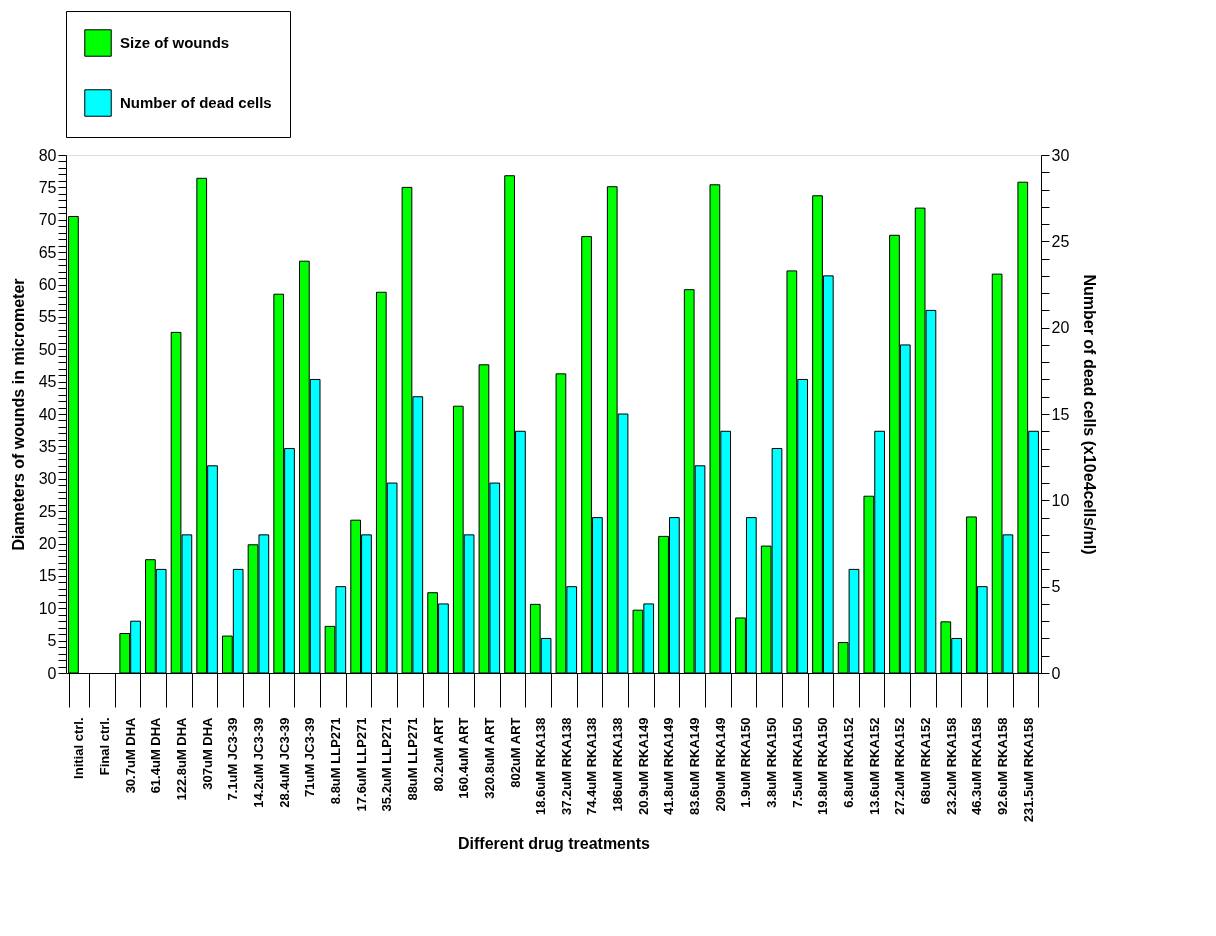 The height and width of the screenshot is (936, 1216). Describe the element at coordinates (772, 762) in the screenshot. I see `x-tick-label: 3.8uM RKA150` at that location.